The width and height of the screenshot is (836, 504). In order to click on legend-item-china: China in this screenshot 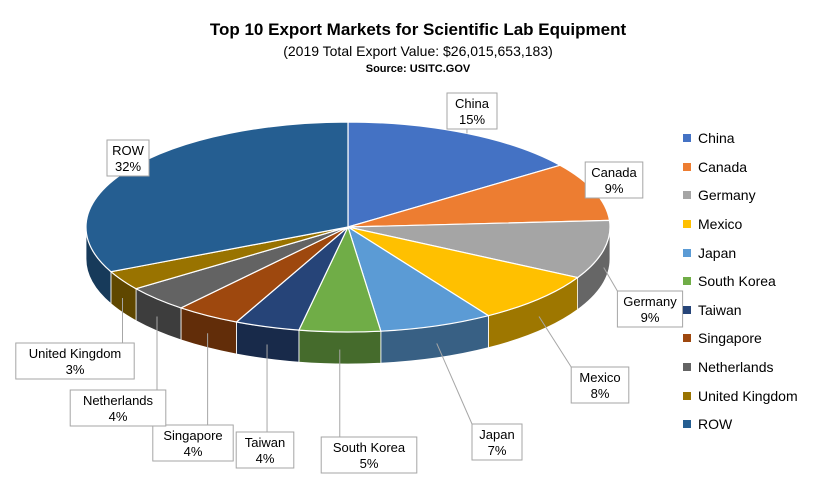, I will do `click(740, 138)`.